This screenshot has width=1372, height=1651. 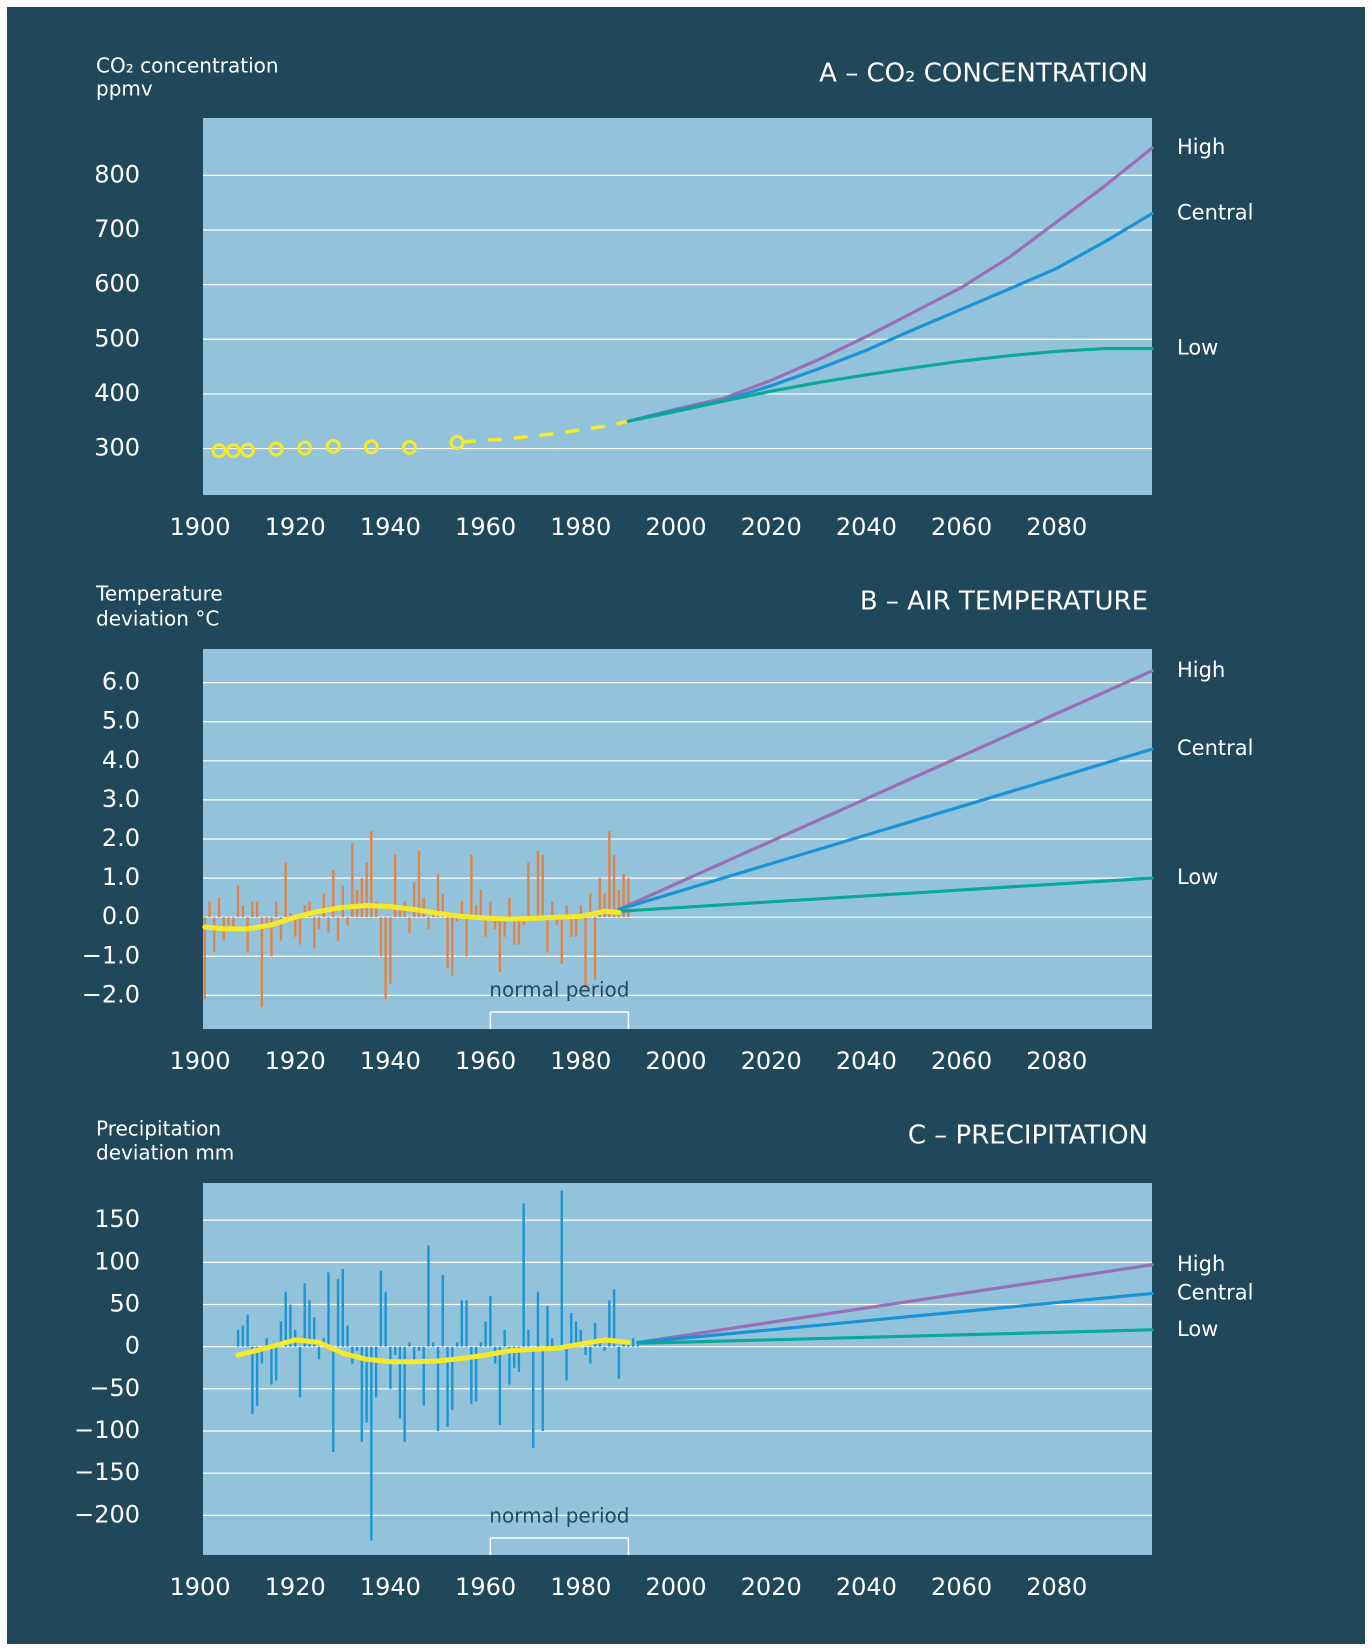 I want to click on y-tick-label: −200, so click(x=107, y=1514).